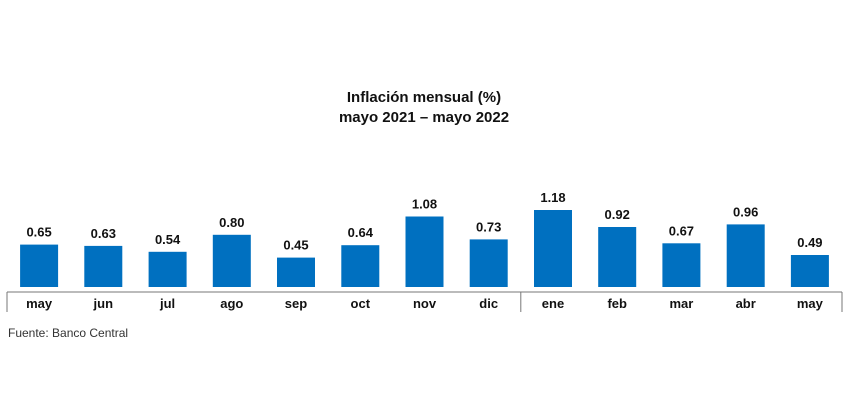 This screenshot has width=848, height=410. I want to click on data-label: 0.45, so click(295, 245).